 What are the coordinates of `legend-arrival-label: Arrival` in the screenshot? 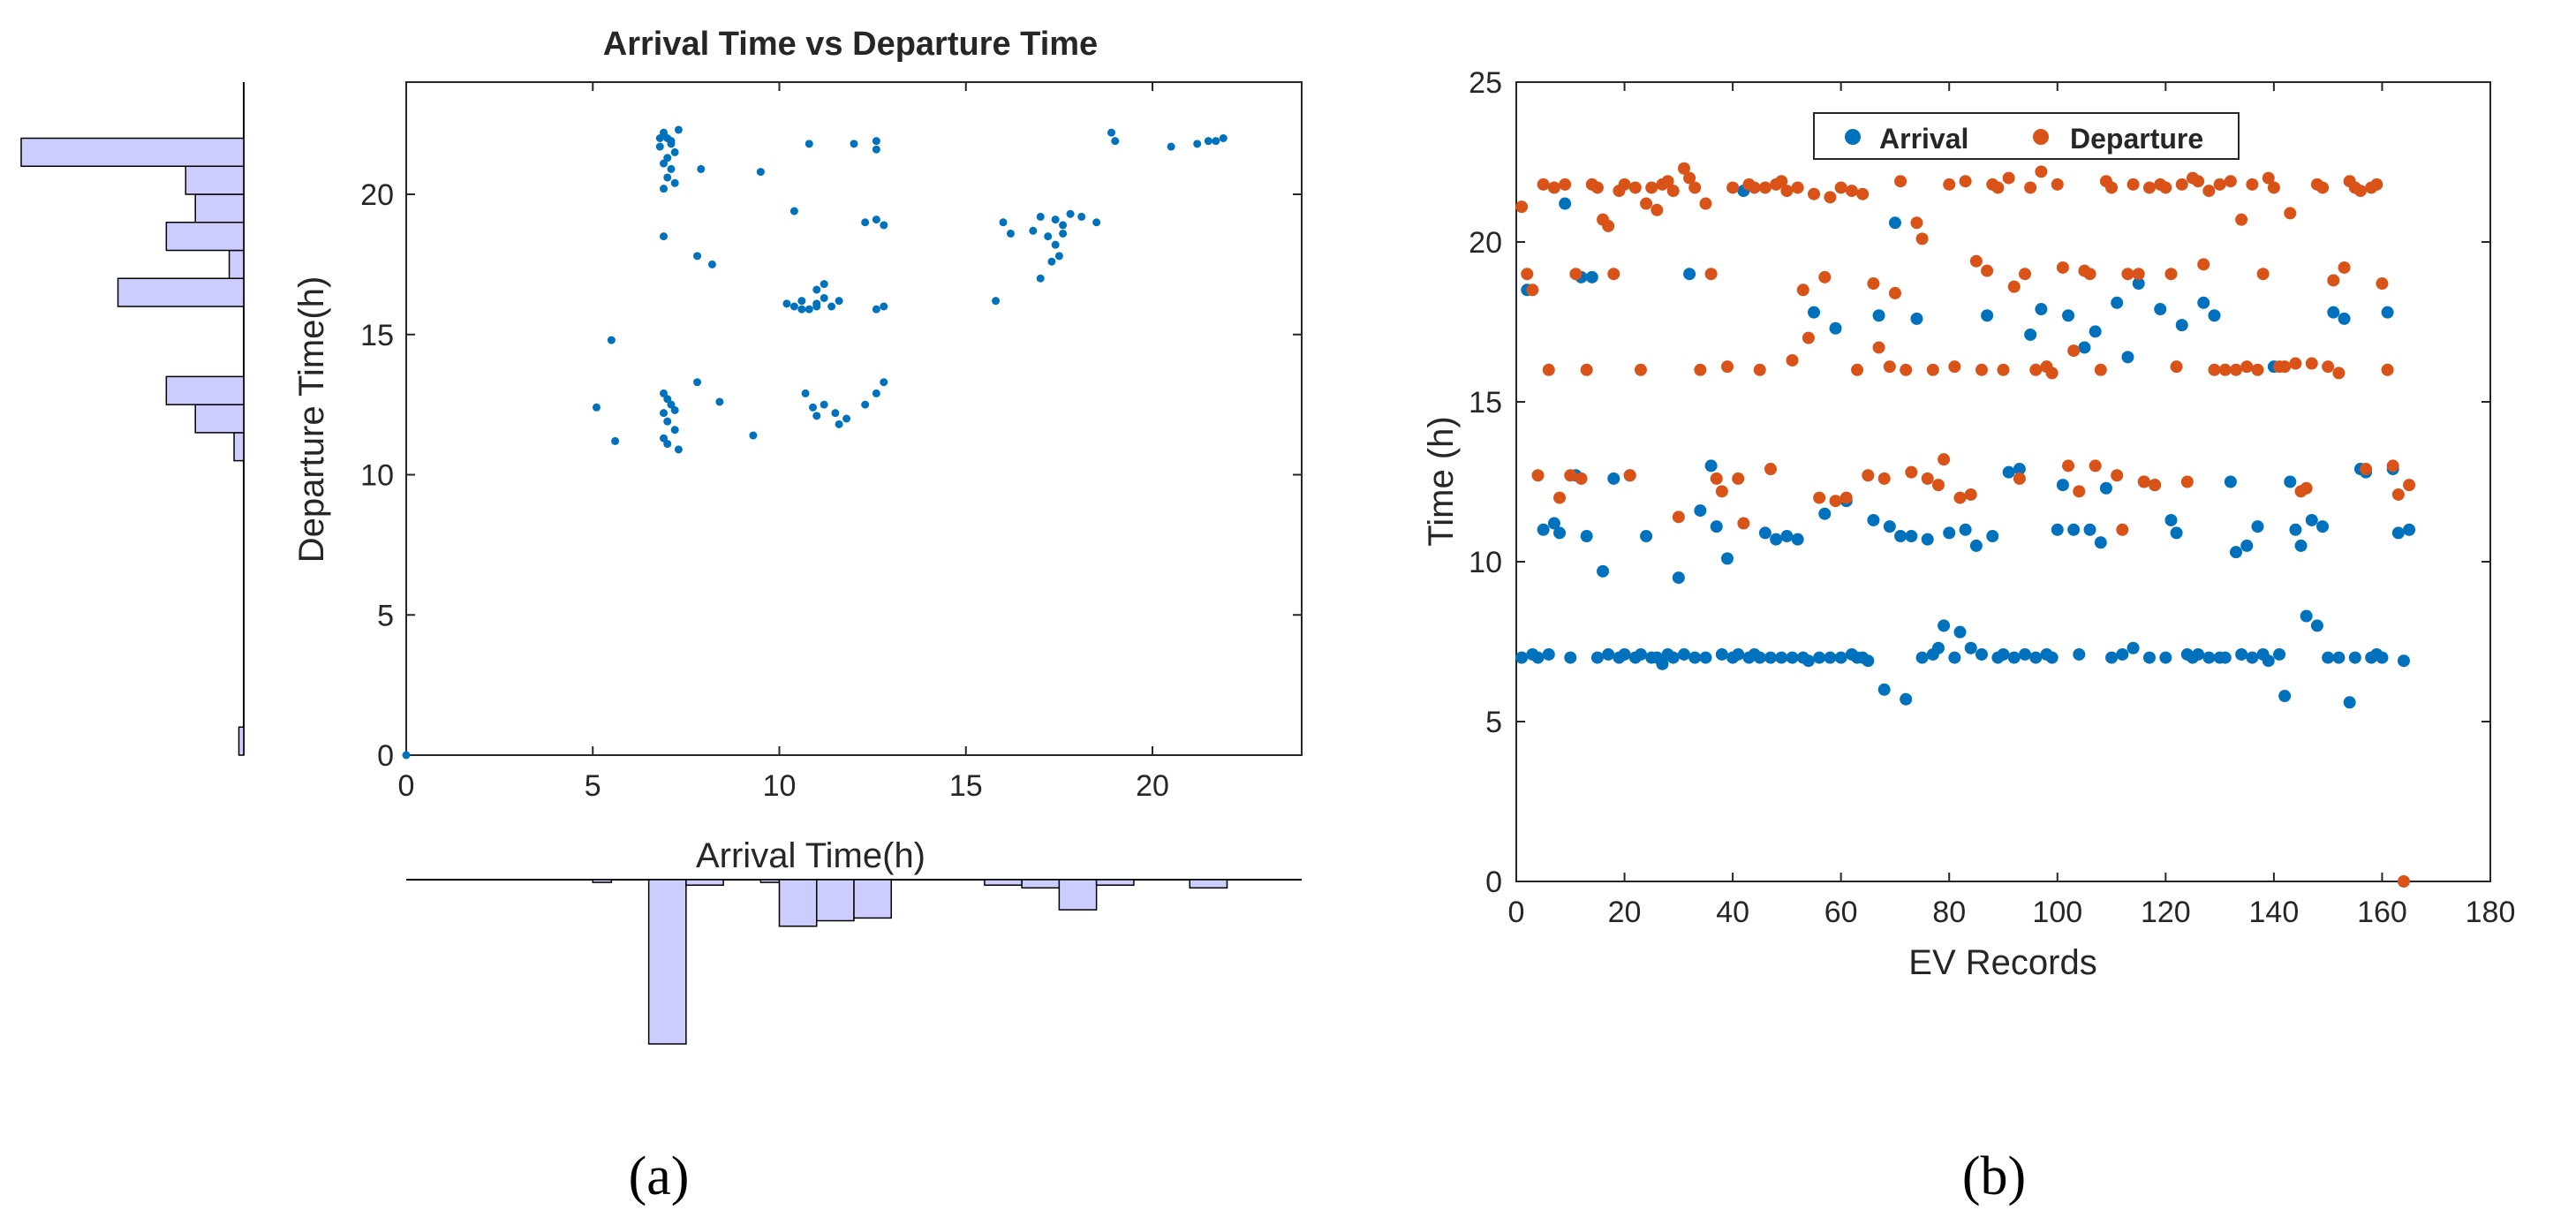 It's located at (1923, 139).